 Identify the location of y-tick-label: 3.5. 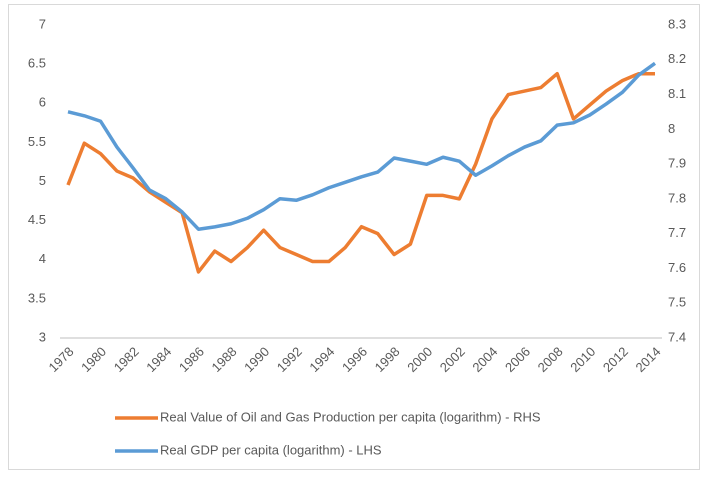
(37, 297).